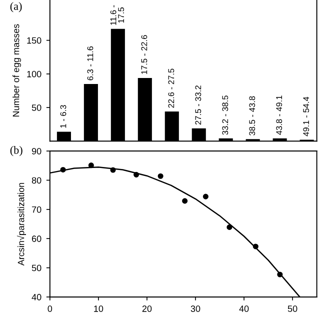  Describe the element at coordinates (37, 297) in the screenshot. I see `y-tick-label: 40` at that location.